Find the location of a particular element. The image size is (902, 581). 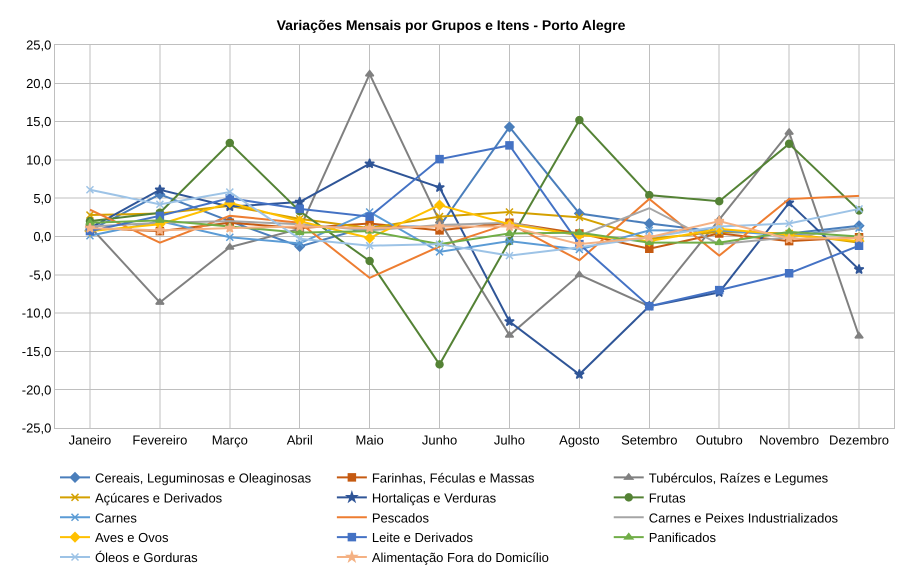

chart-title: Variações Mensais por Grupos e Itens - Porto Alegre is located at coordinates (451, 25).